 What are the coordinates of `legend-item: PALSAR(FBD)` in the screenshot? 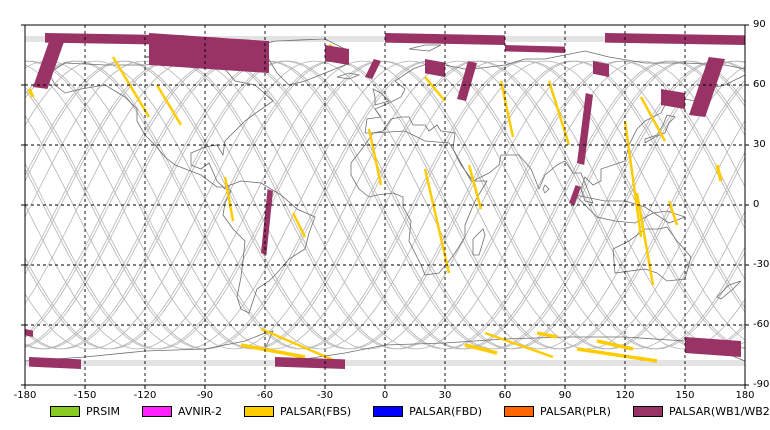 It's located at (427, 411).